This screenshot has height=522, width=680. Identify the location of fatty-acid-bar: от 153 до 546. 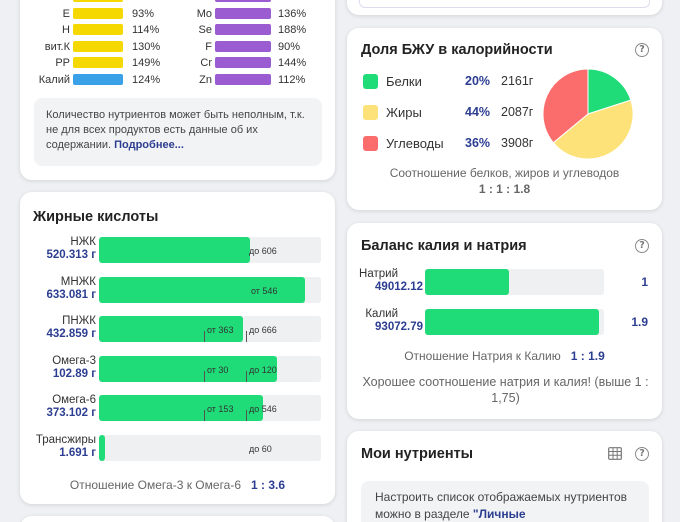
(210, 408).